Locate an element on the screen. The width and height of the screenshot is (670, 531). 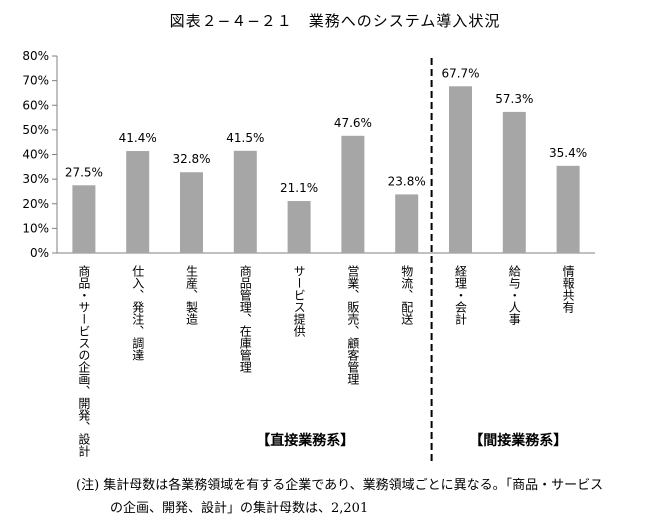
category-label: 経理・会計 is located at coordinates (461, 295).